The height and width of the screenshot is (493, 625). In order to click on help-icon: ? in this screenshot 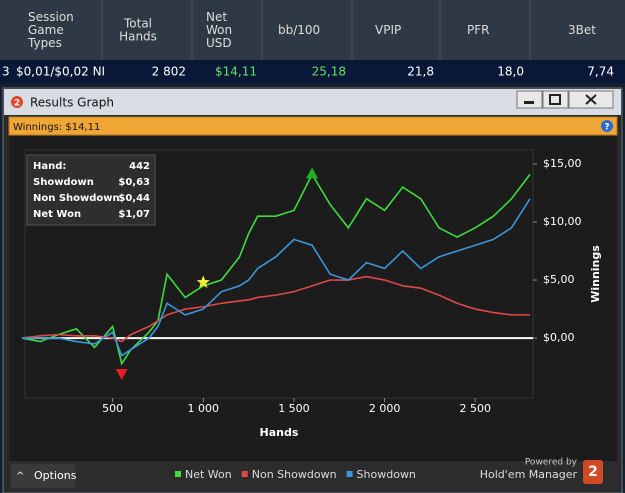, I will do `click(606, 128)`.